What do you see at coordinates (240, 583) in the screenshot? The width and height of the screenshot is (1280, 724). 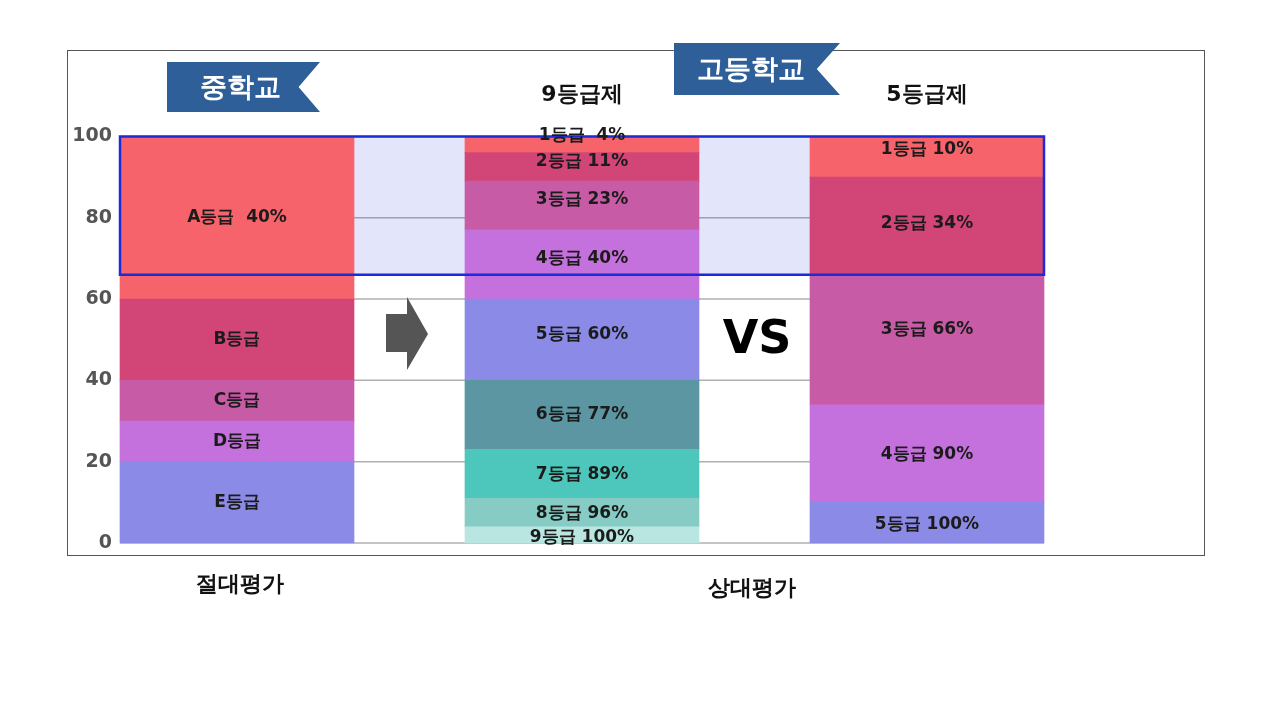 I see `text: 절대평가` at bounding box center [240, 583].